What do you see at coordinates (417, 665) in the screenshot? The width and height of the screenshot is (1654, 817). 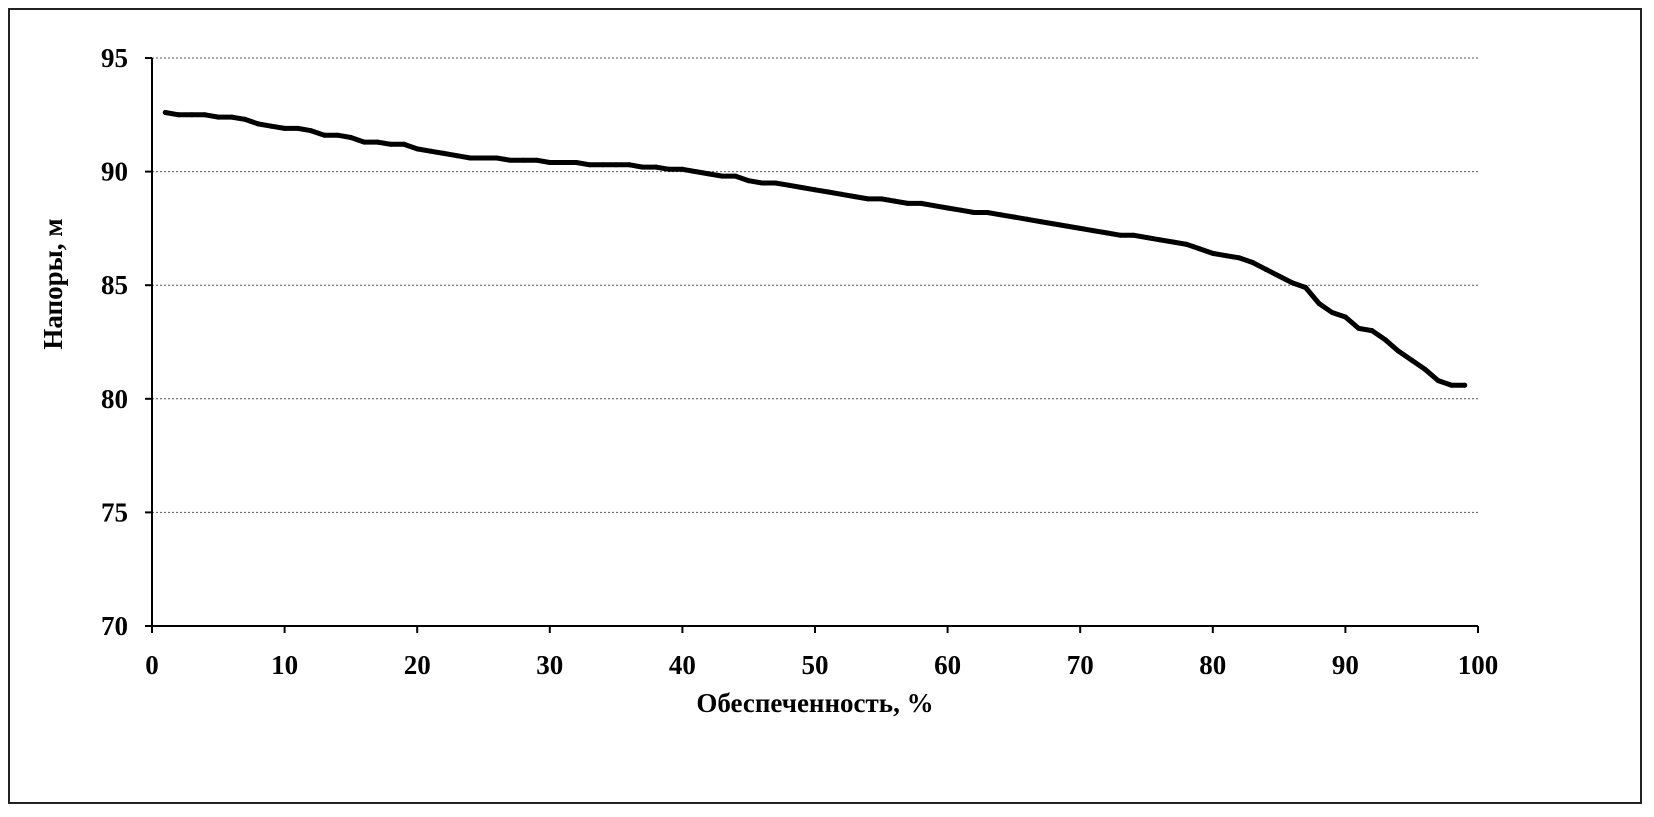 I see `x-tick-label: 20` at bounding box center [417, 665].